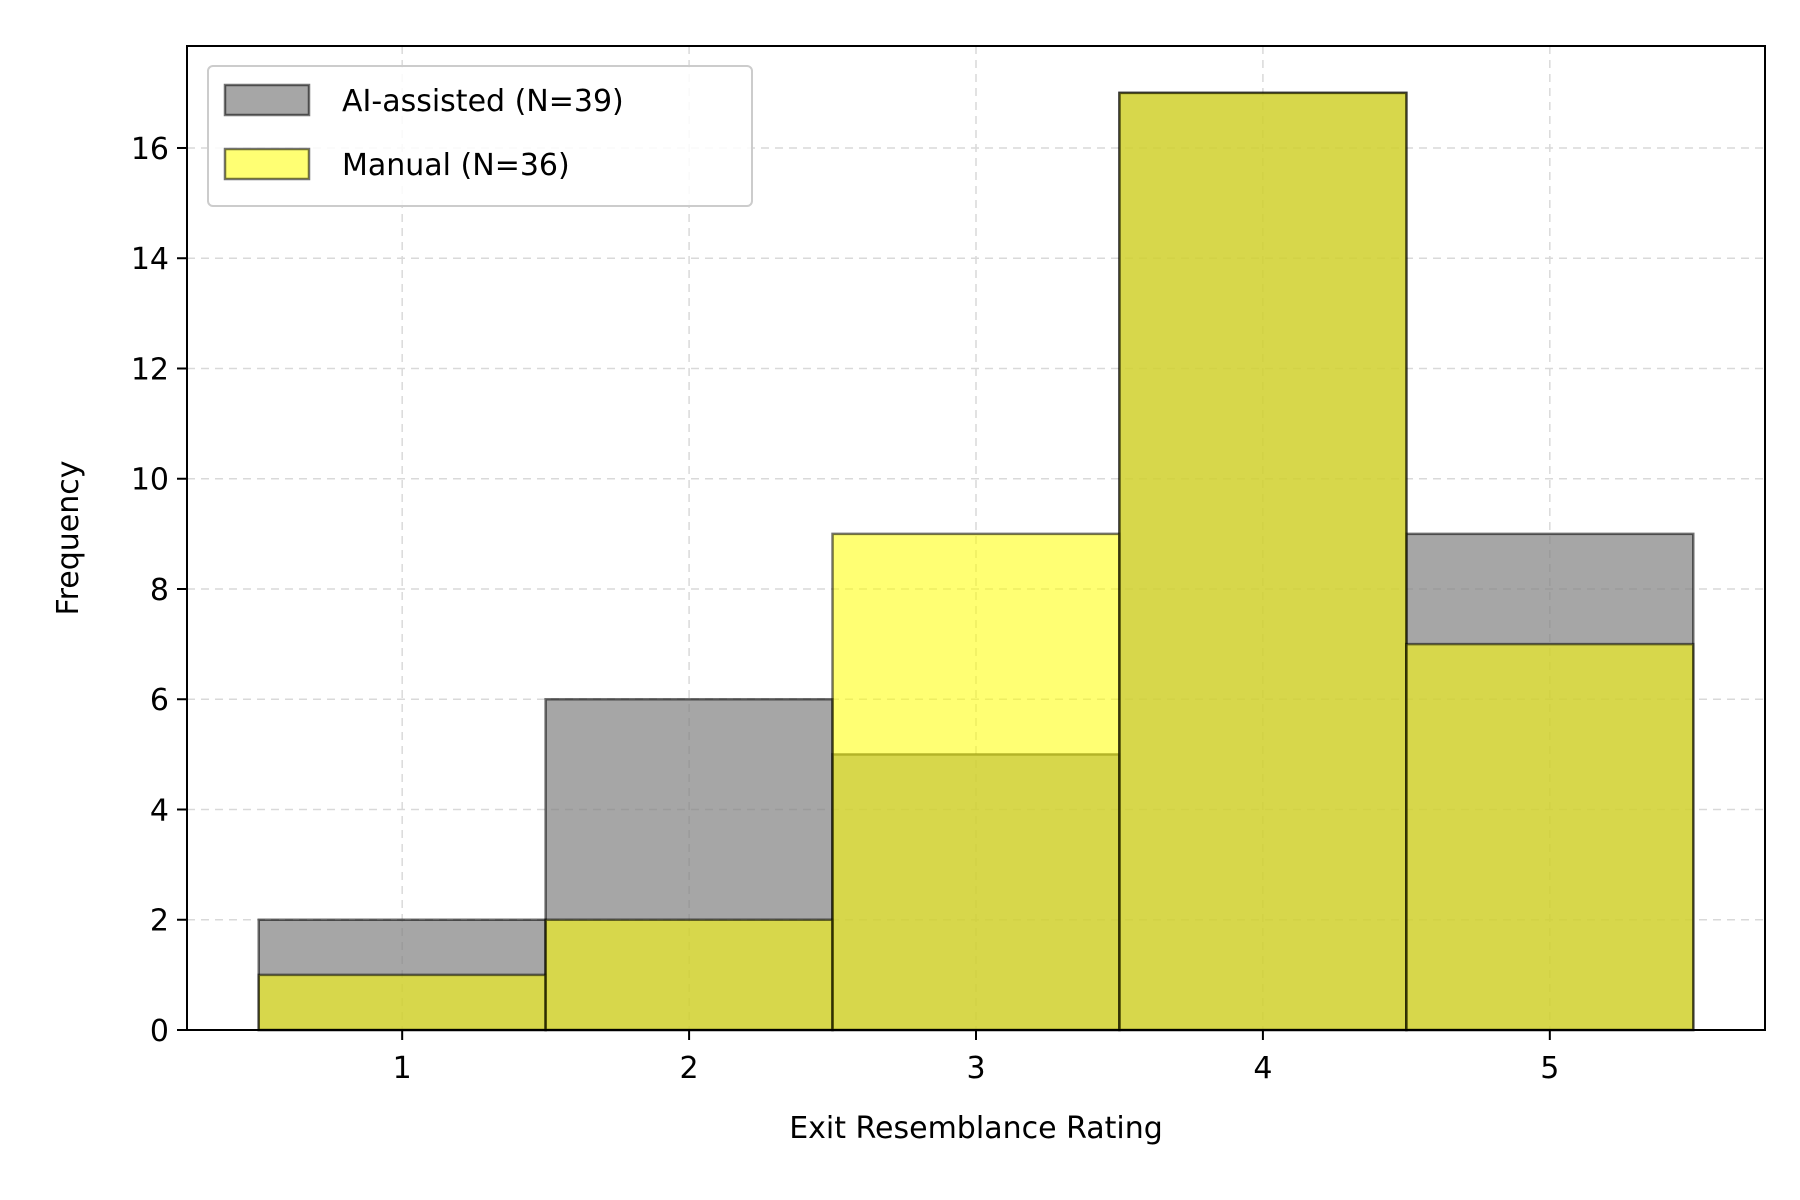 This screenshot has height=1200, width=1800. Describe the element at coordinates (402, 1068) in the screenshot. I see `x-tick-label-1: 1` at that location.